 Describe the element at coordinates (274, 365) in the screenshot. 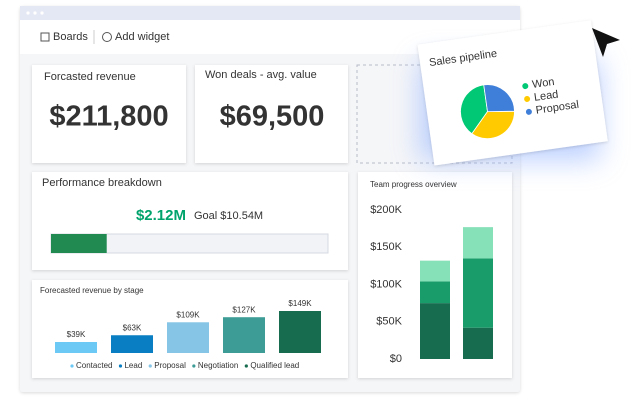

I see `legend-label: Qualified lead` at that location.